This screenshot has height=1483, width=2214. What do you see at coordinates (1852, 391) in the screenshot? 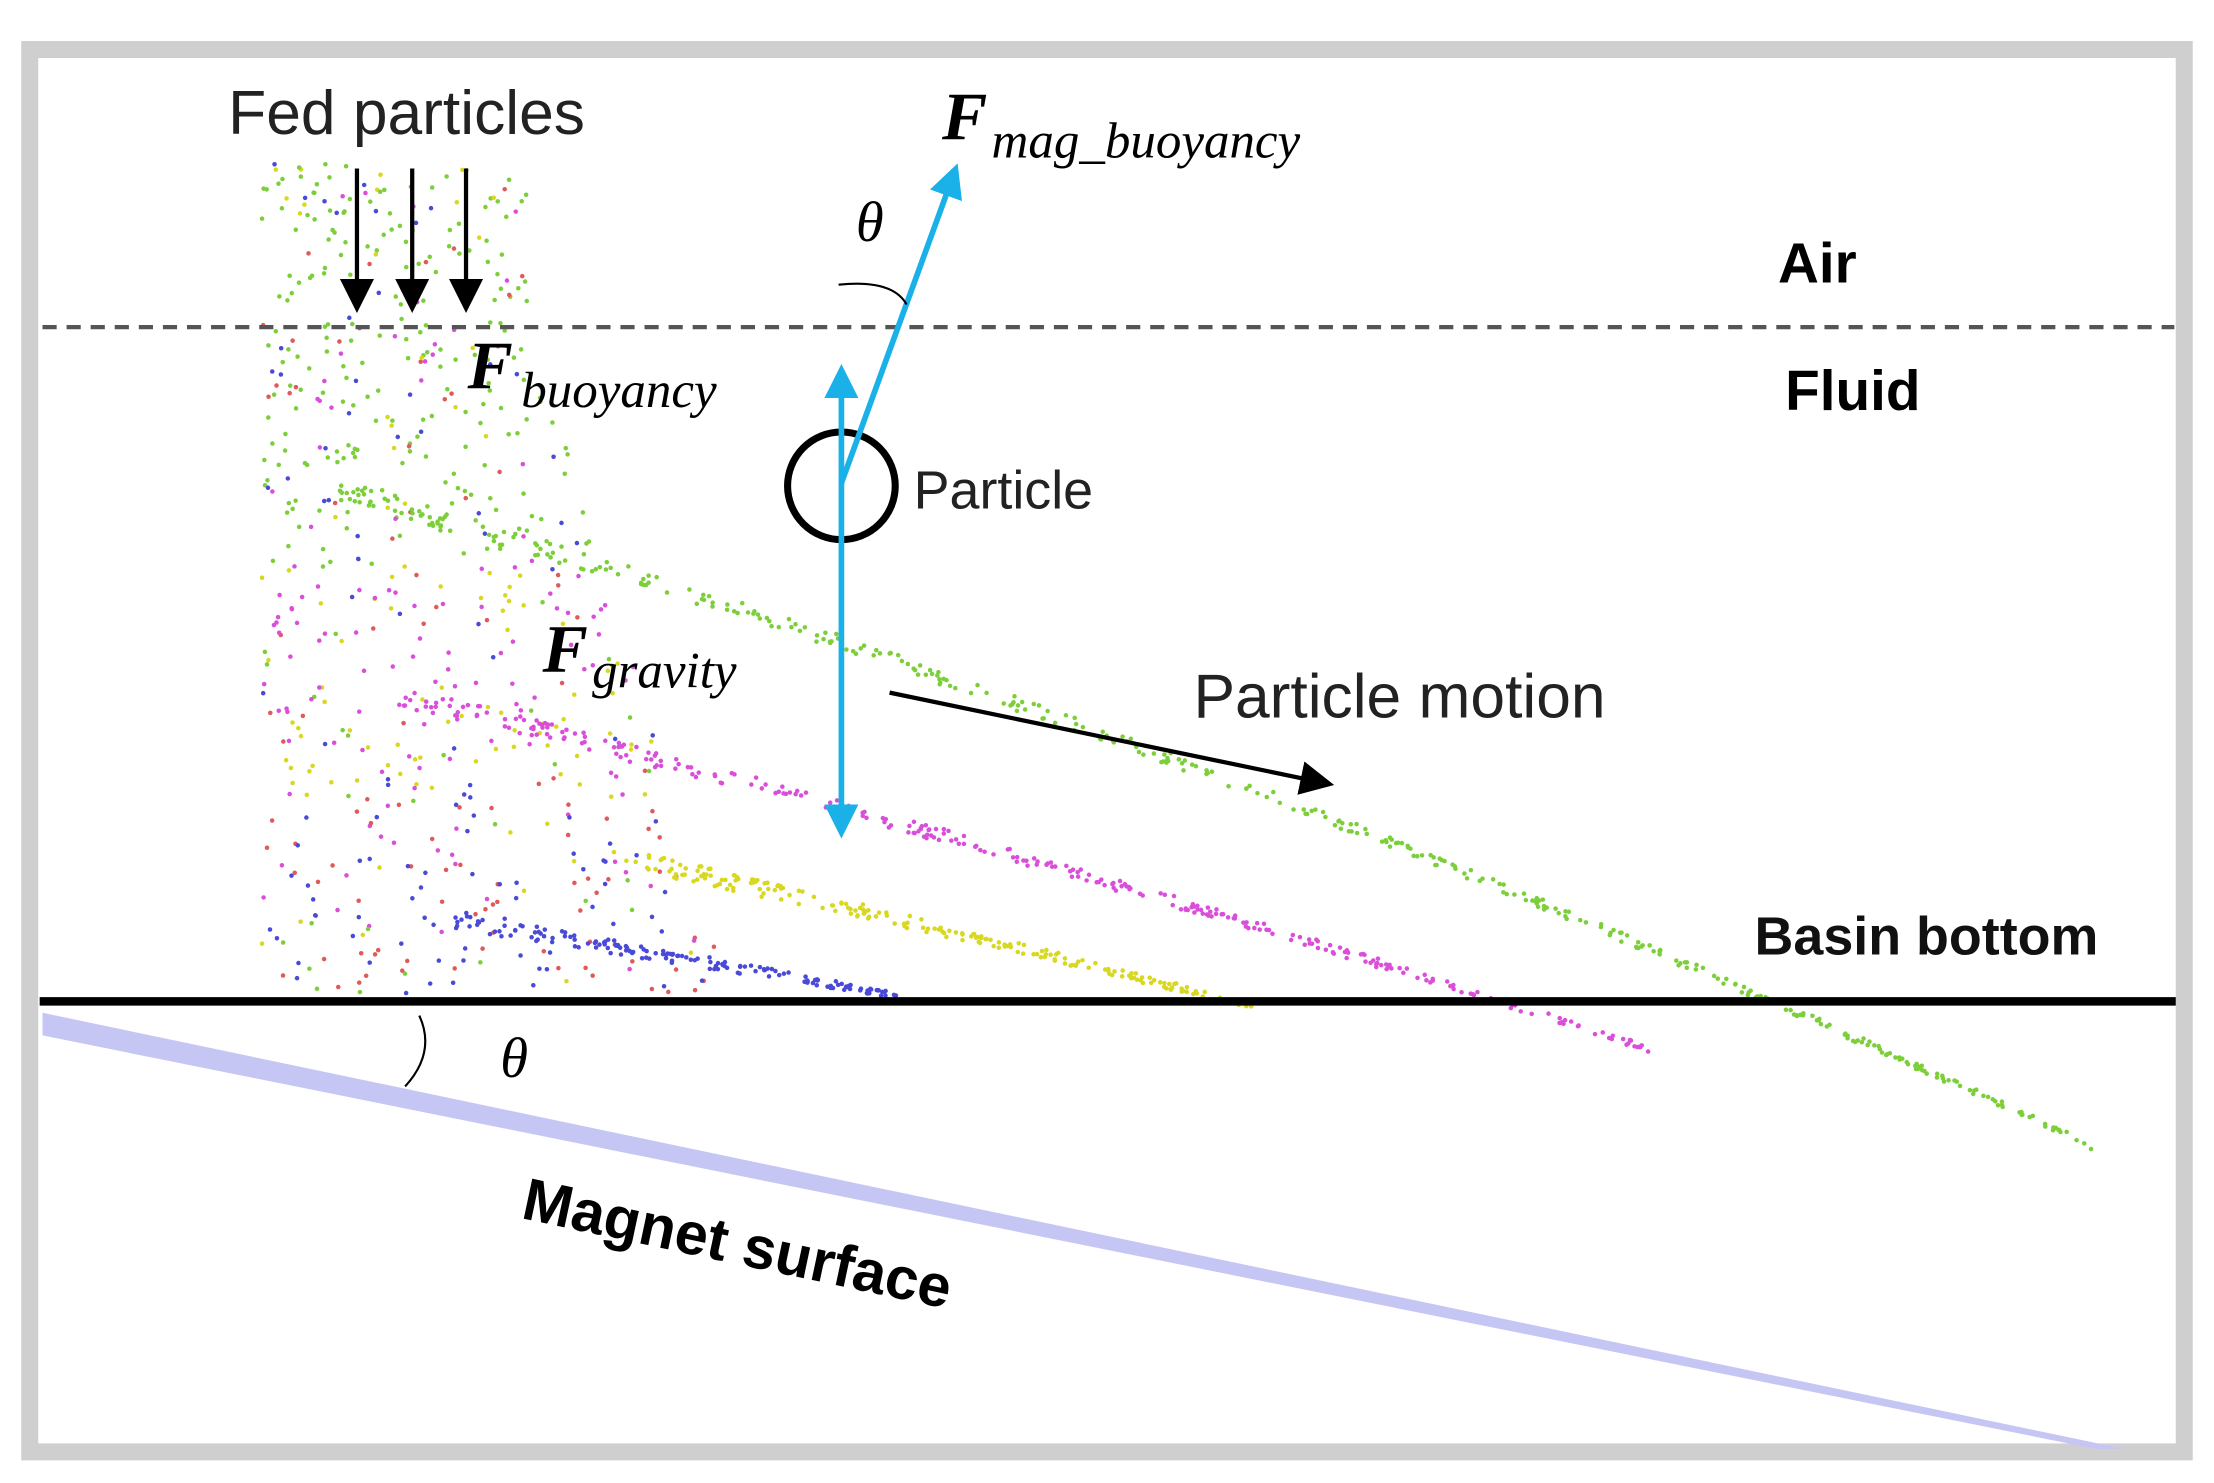
I see `label: Fluid` at bounding box center [1852, 391].